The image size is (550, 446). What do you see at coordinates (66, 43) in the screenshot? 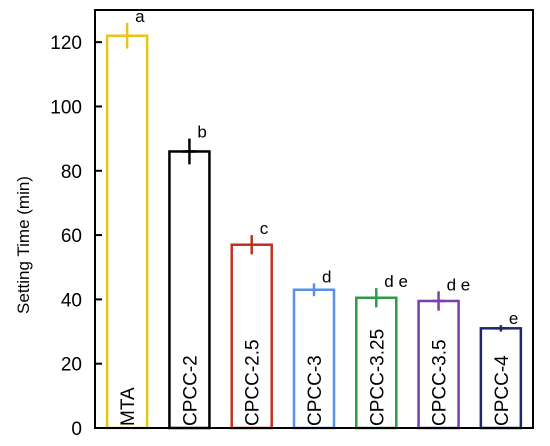
I see `y-tick-label: 120` at bounding box center [66, 43].